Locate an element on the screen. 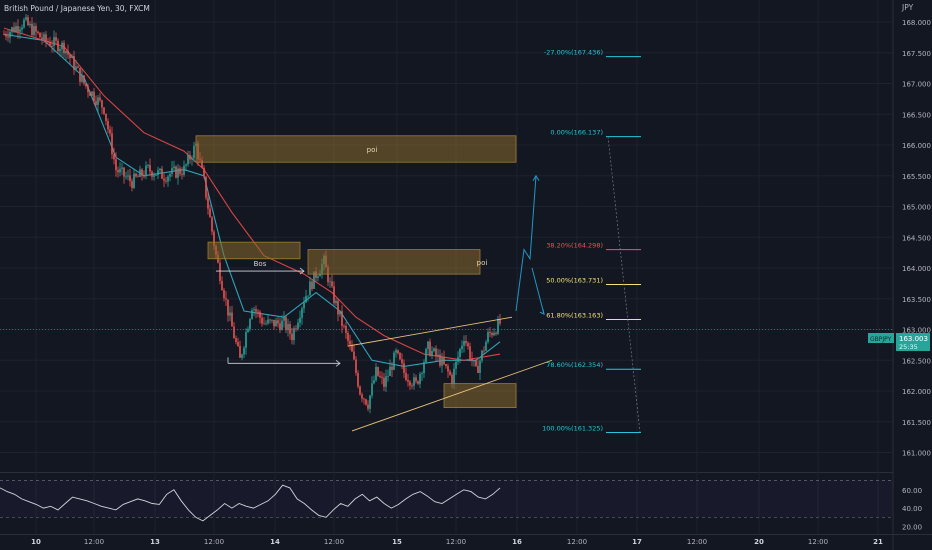 This screenshot has height=550, width=932. time-tick-label: 10 is located at coordinates (36, 542).